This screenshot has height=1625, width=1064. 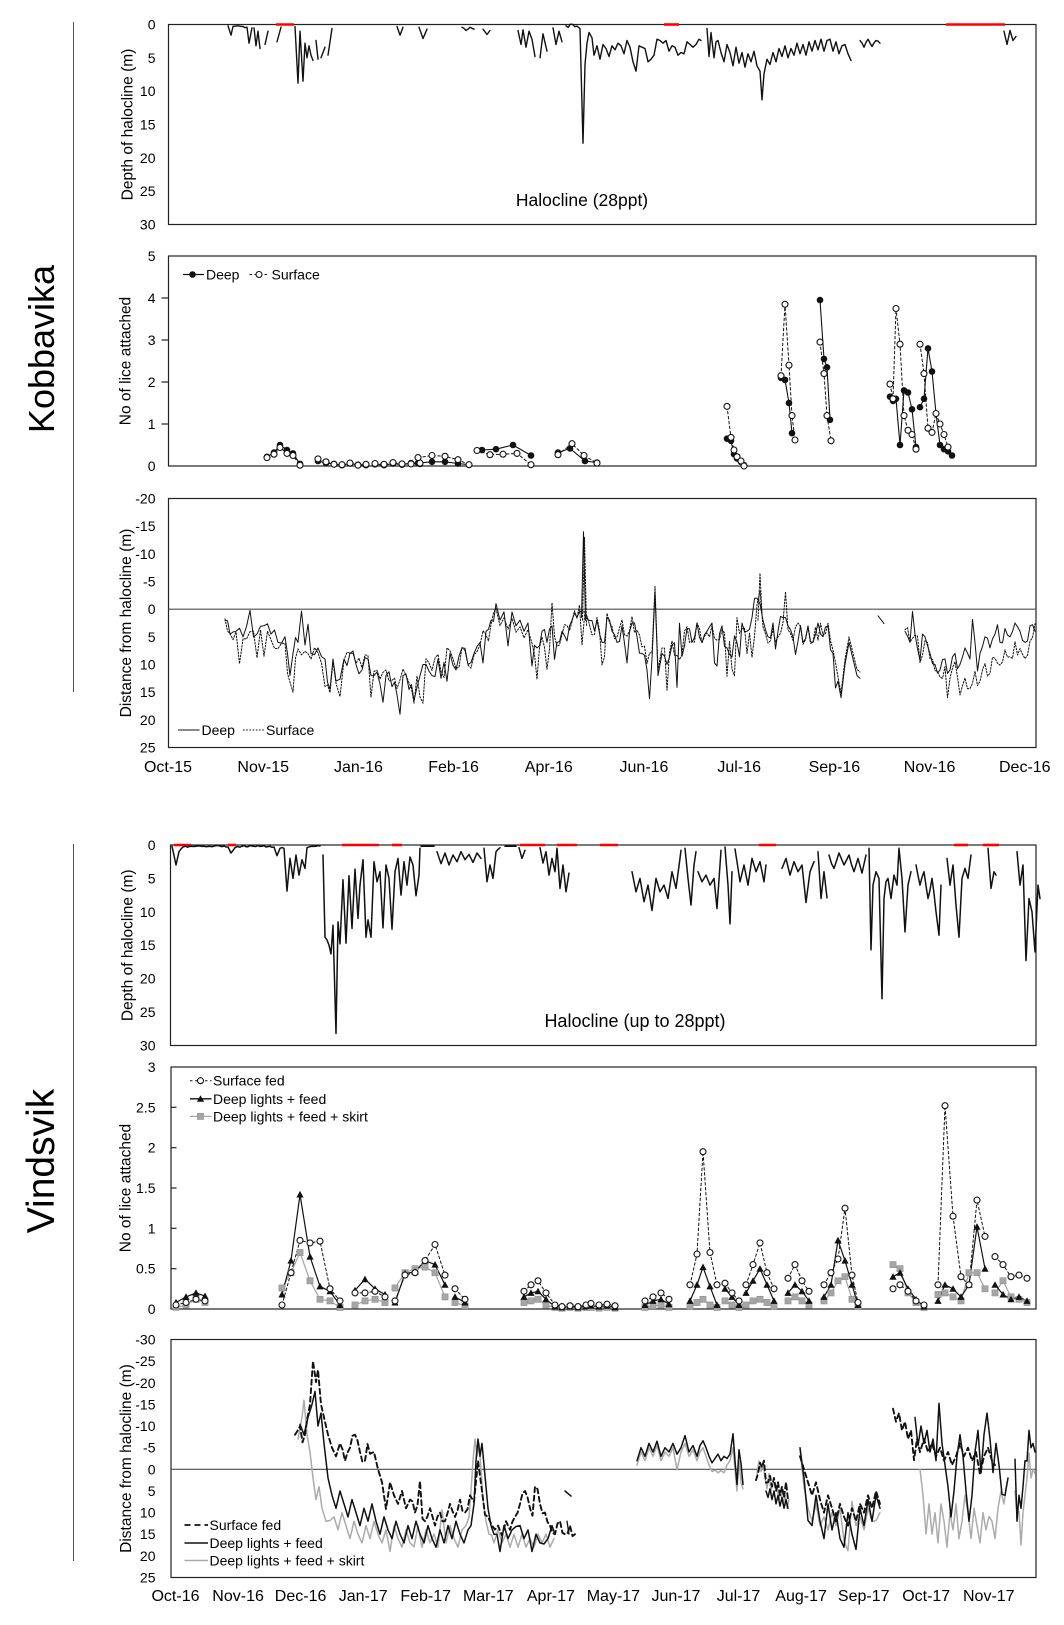 What do you see at coordinates (263, 767) in the screenshot?
I see `svg-text: Nov-15` at bounding box center [263, 767].